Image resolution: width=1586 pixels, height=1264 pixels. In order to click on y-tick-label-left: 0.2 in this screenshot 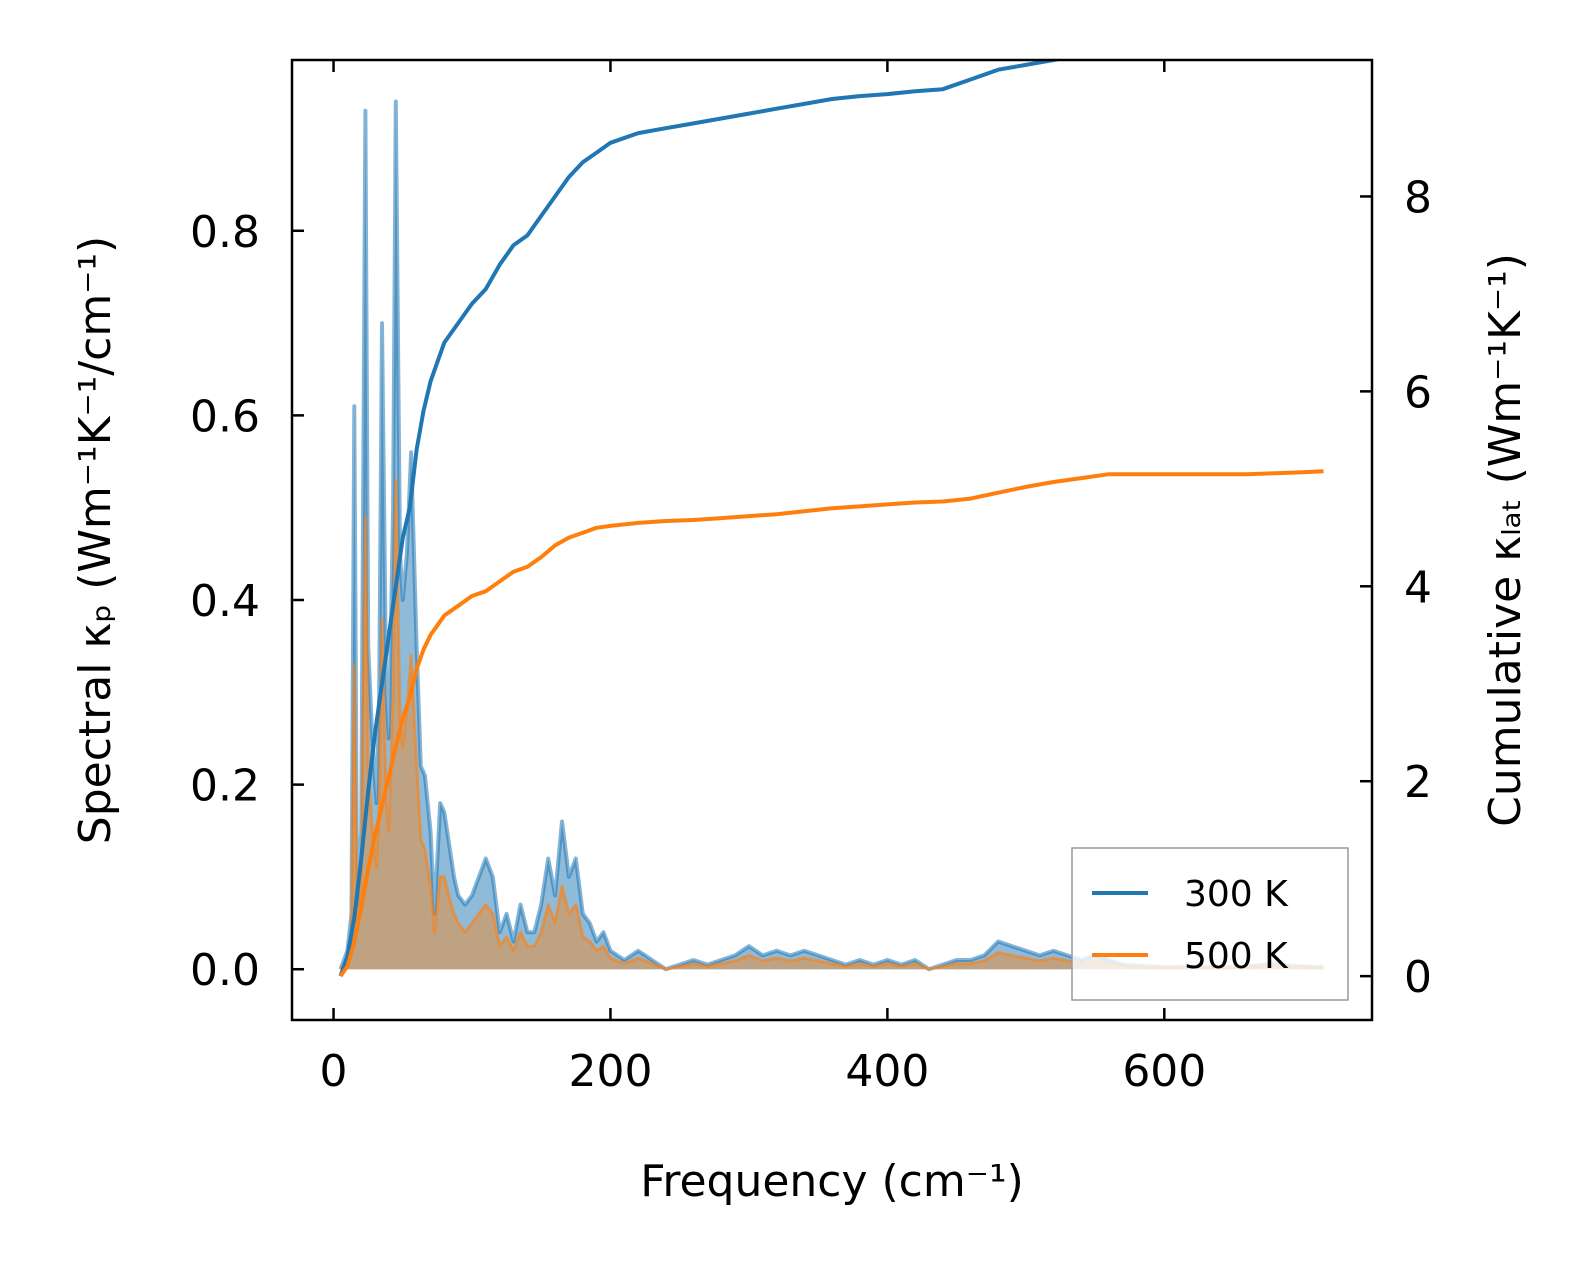, I will do `click(225, 786)`.